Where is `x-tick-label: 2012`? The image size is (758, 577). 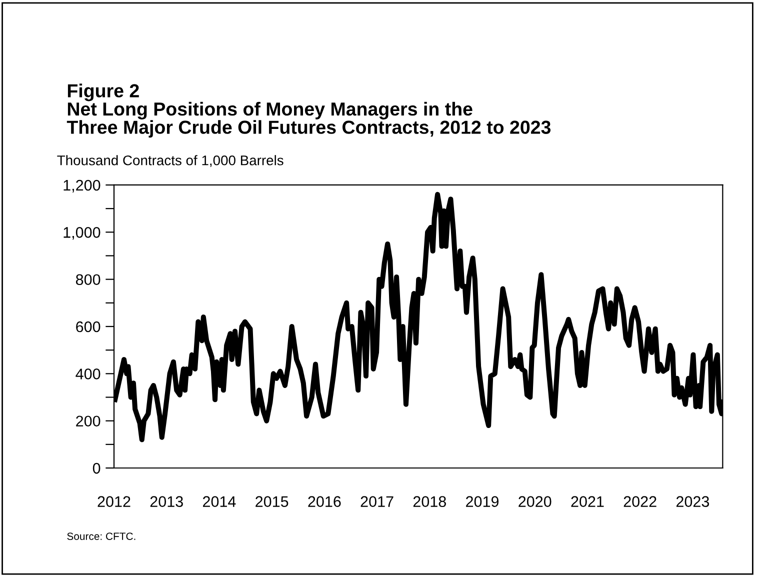
x-tick-label: 2012 is located at coordinates (114, 502).